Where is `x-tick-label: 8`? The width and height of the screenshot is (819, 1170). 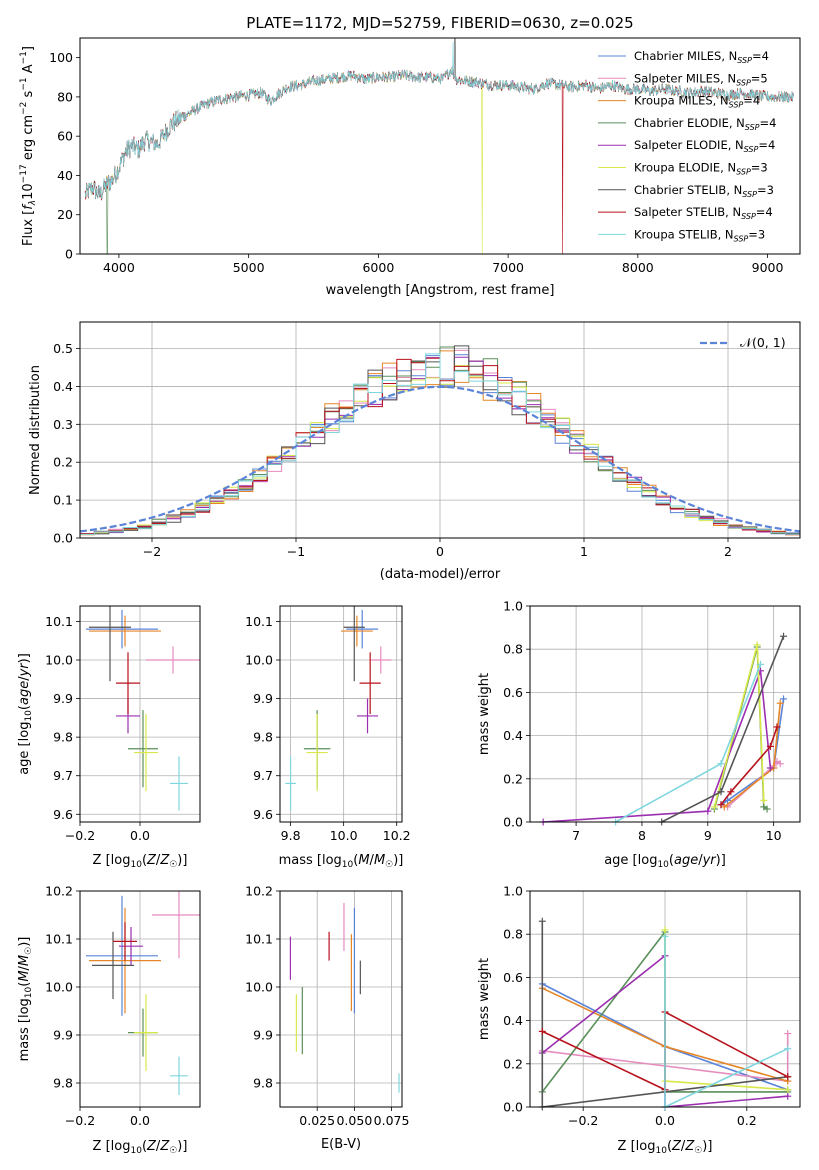
x-tick-label: 8 is located at coordinates (642, 835).